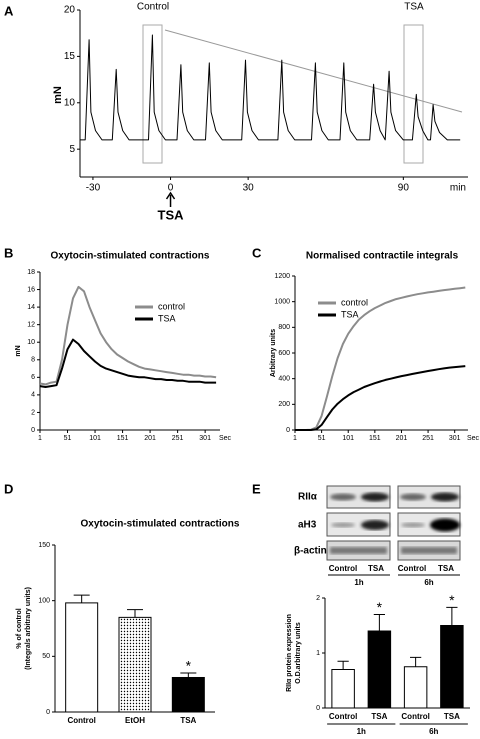 The image size is (480, 739). What do you see at coordinates (404, 188) in the screenshot?
I see `x-tick-label: 90` at bounding box center [404, 188].